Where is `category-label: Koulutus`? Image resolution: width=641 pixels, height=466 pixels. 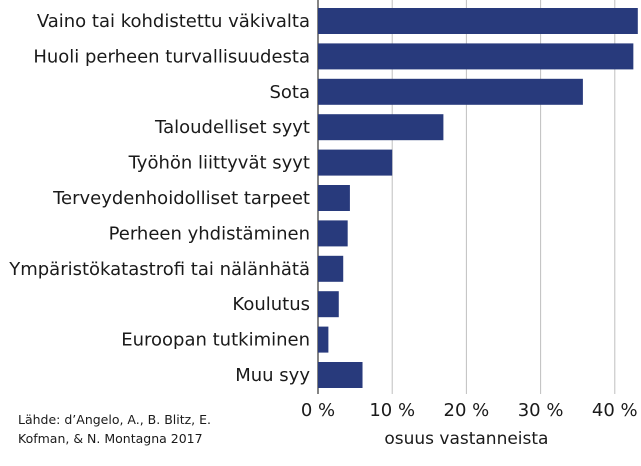
category-label: Koulutus is located at coordinates (271, 304).